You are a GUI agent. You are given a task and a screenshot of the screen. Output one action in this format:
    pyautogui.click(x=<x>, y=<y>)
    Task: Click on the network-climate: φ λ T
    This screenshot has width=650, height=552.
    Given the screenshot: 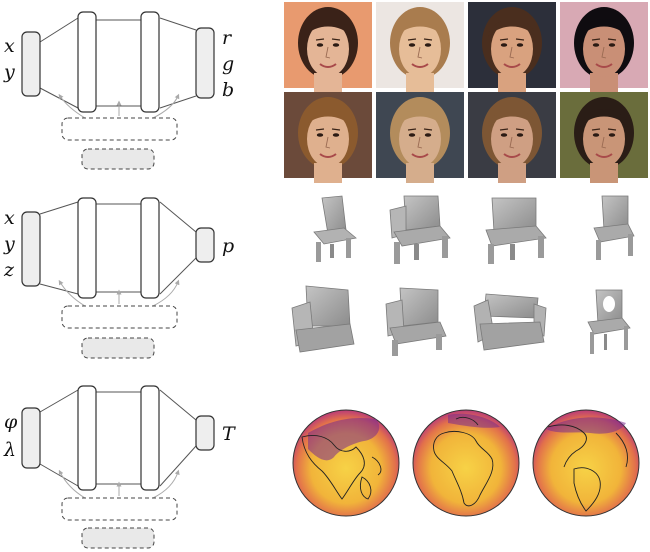 What is the action you would take?
    pyautogui.click(x=119, y=467)
    